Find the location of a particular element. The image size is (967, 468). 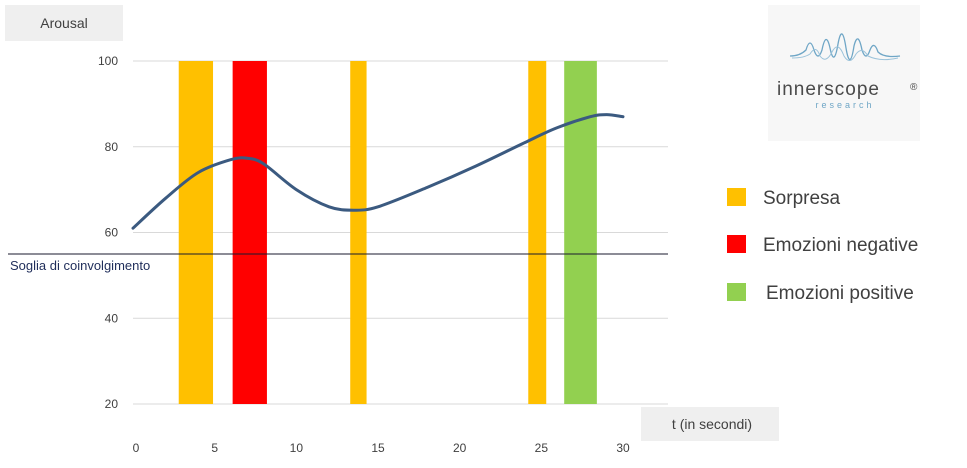

x-tick-25: 25 is located at coordinates (542, 448).